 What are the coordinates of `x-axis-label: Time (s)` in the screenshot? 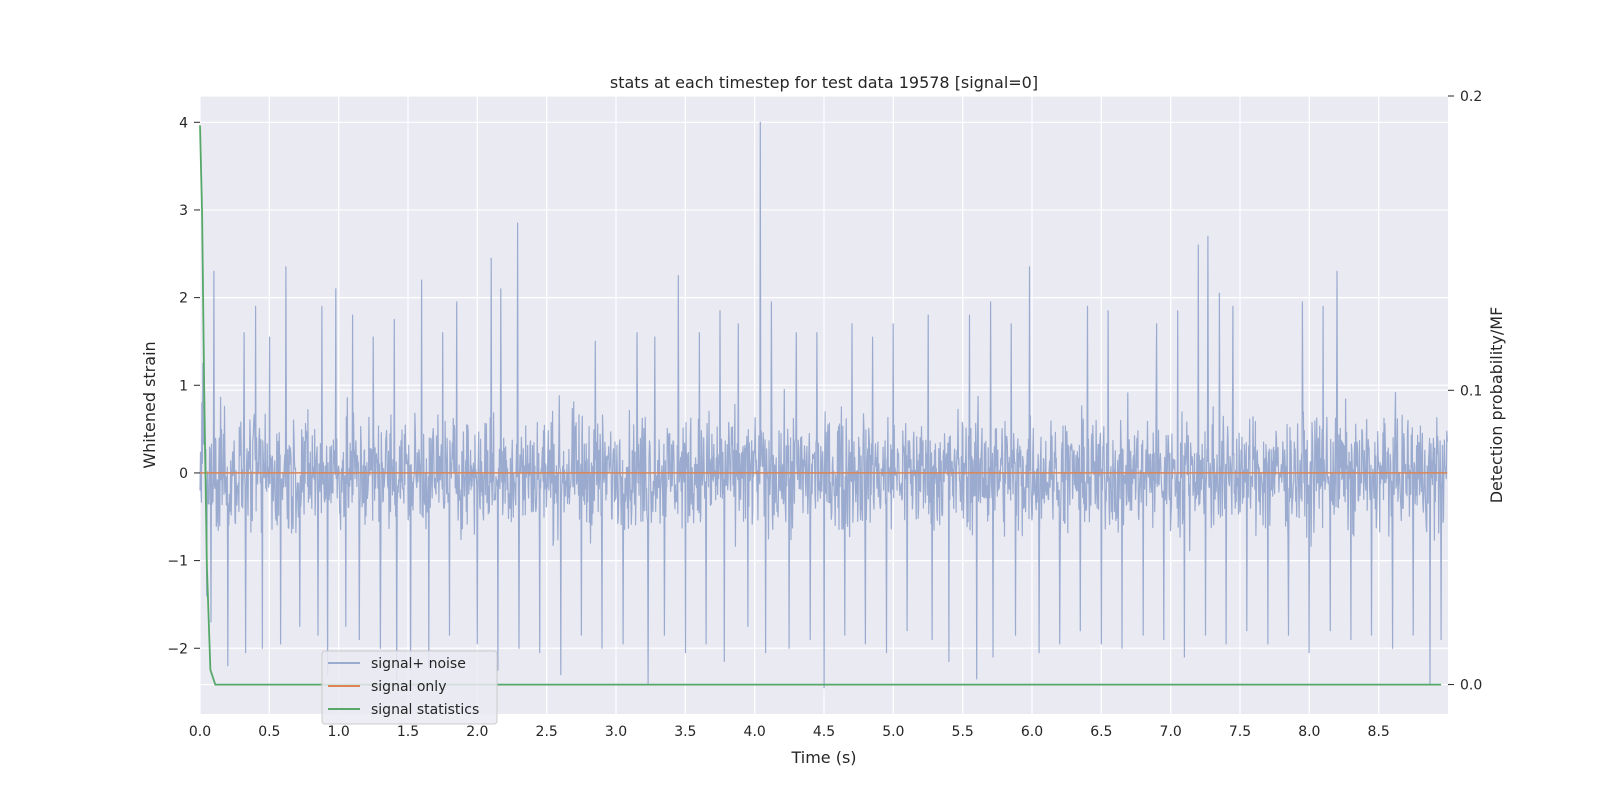 It's located at (823, 757).